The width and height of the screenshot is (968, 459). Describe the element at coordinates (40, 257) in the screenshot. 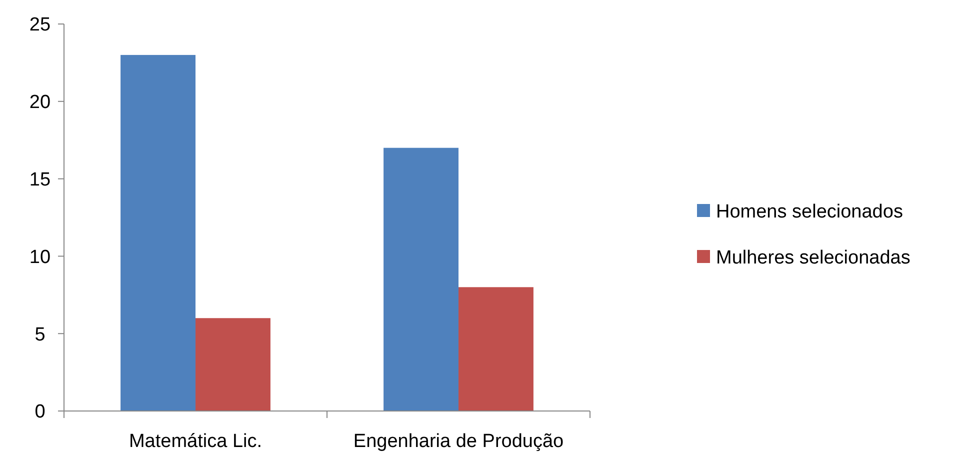

I see `y-tick-label: 10` at that location.